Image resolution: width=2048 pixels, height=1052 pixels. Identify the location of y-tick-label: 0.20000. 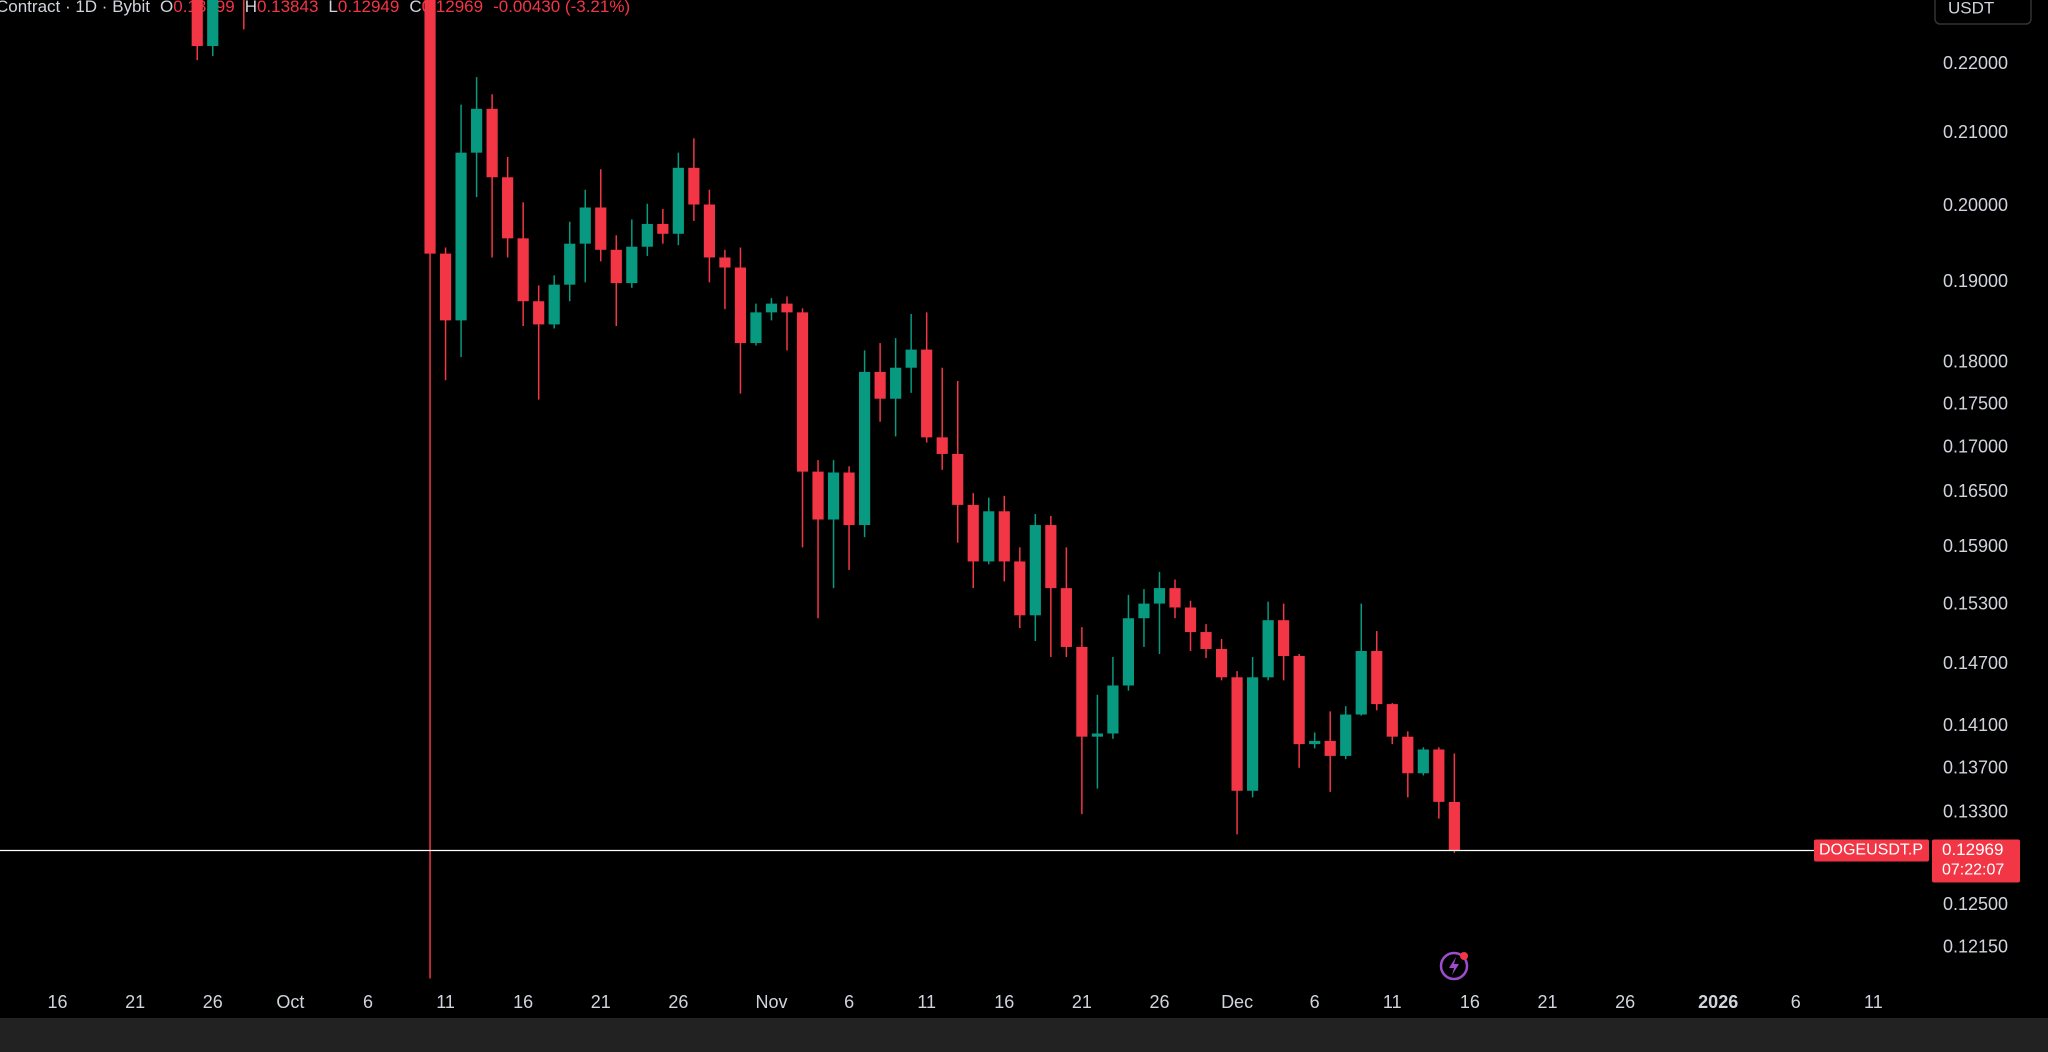
(1975, 205).